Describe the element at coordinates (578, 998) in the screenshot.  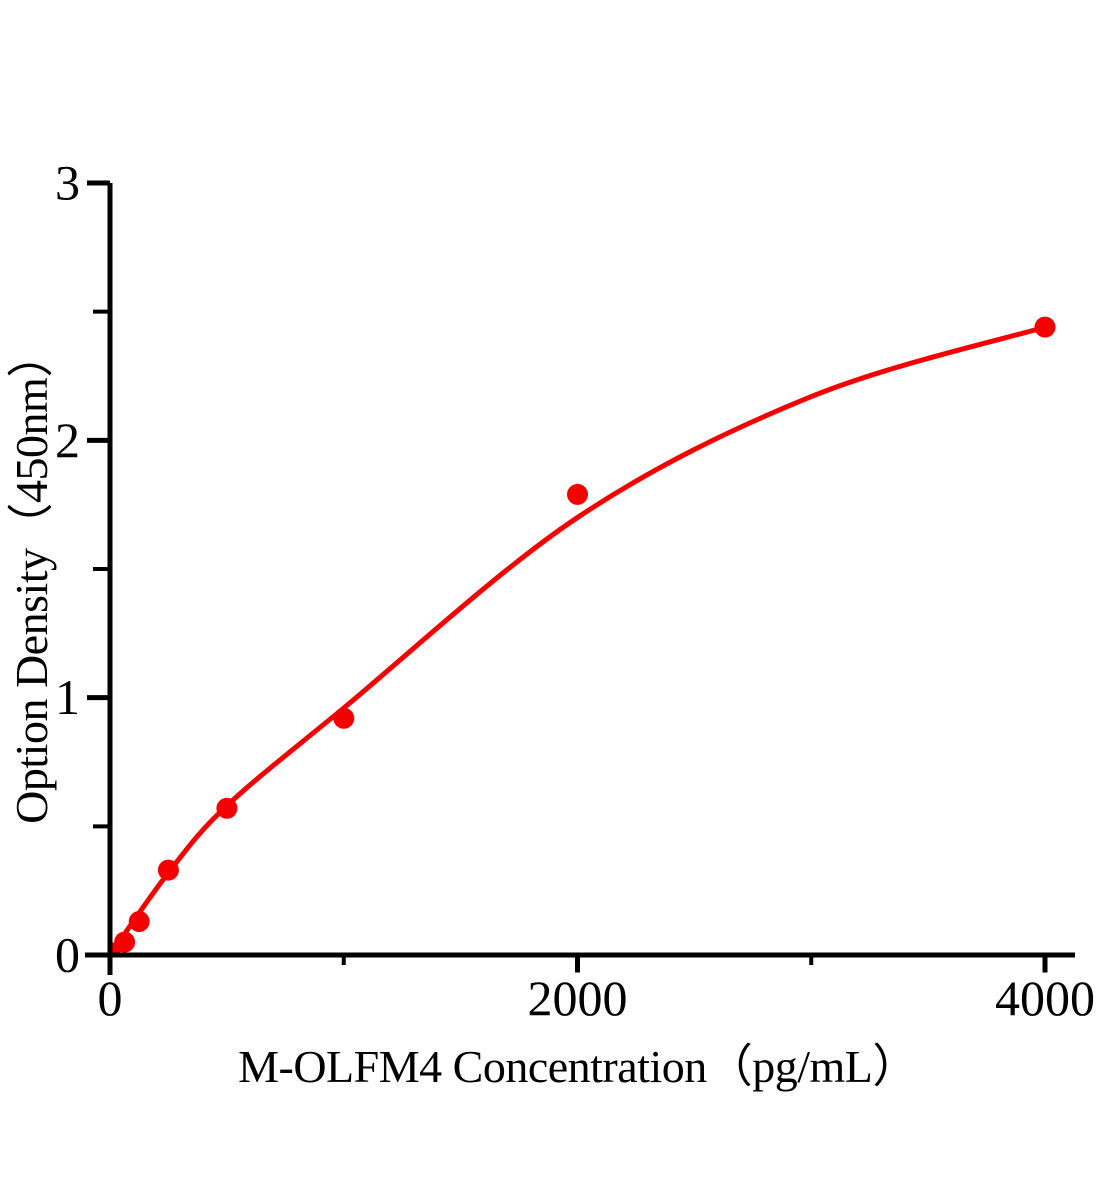
I see `x-tick-label: 2000` at that location.